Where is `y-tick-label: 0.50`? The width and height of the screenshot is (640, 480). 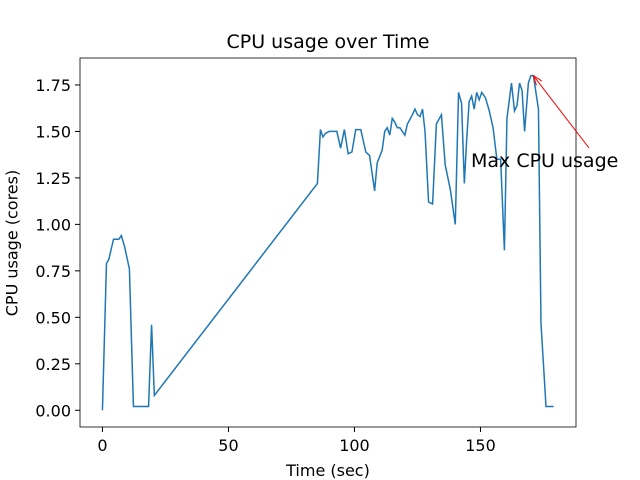 y-tick-label: 0.50 is located at coordinates (53, 317).